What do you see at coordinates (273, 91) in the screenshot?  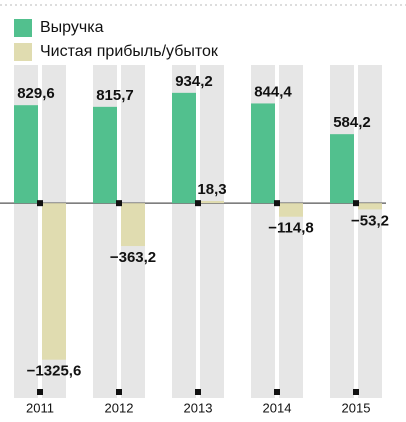 I see `value-label: 844,4` at bounding box center [273, 91].